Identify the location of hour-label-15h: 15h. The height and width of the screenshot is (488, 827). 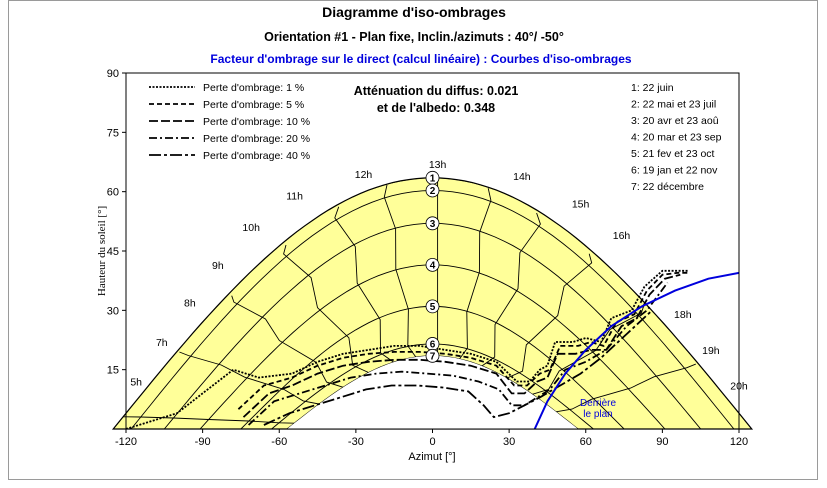
(581, 205).